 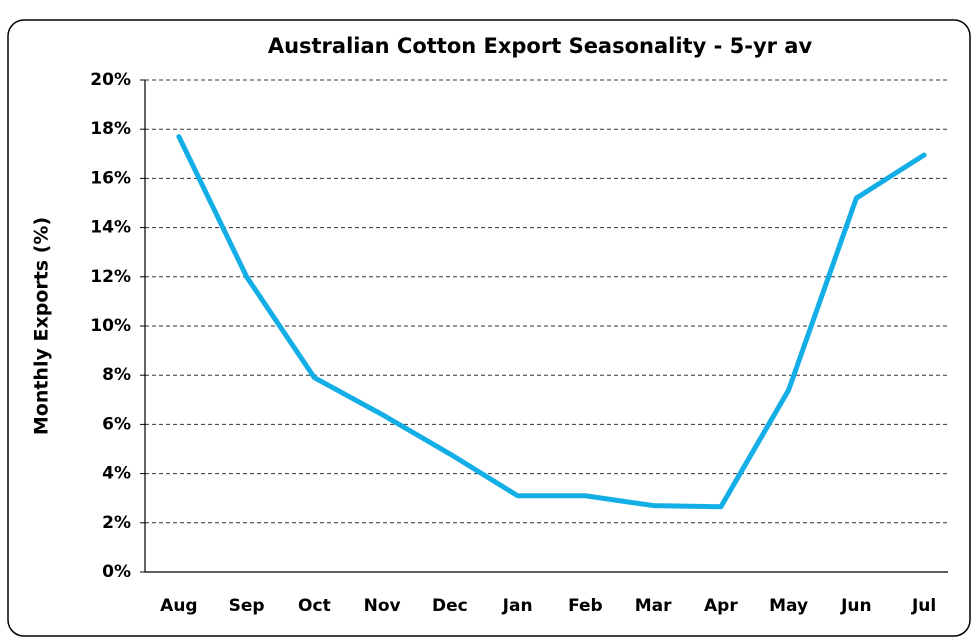 I want to click on y-tick-label: 14%, so click(x=110, y=228).